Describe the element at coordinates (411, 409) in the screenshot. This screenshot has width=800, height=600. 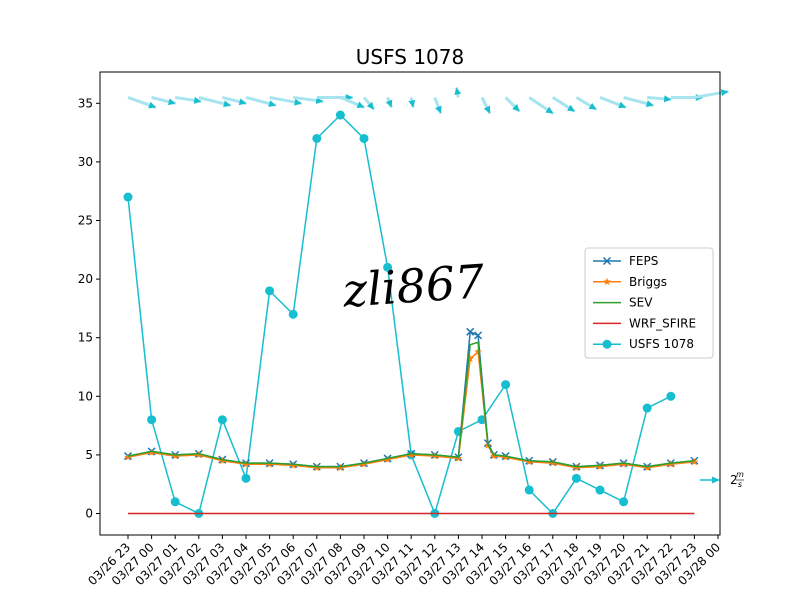
I see `series-line-briggs` at that location.